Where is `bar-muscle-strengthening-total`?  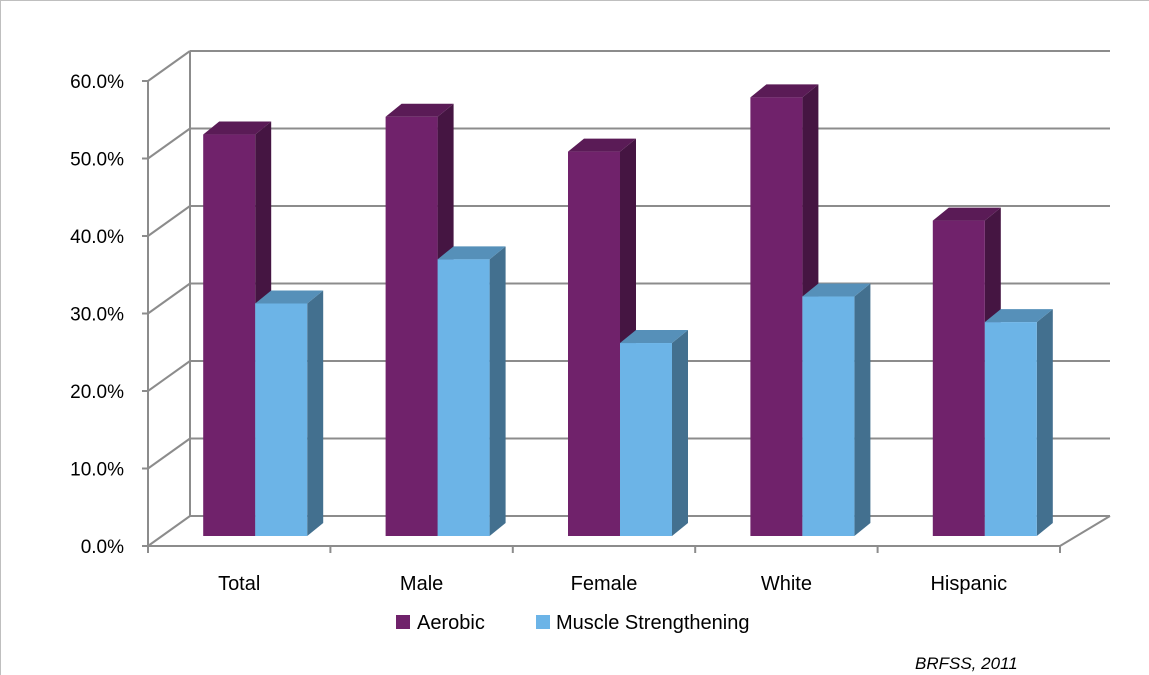 bar-muscle-strengthening-total is located at coordinates (289, 413).